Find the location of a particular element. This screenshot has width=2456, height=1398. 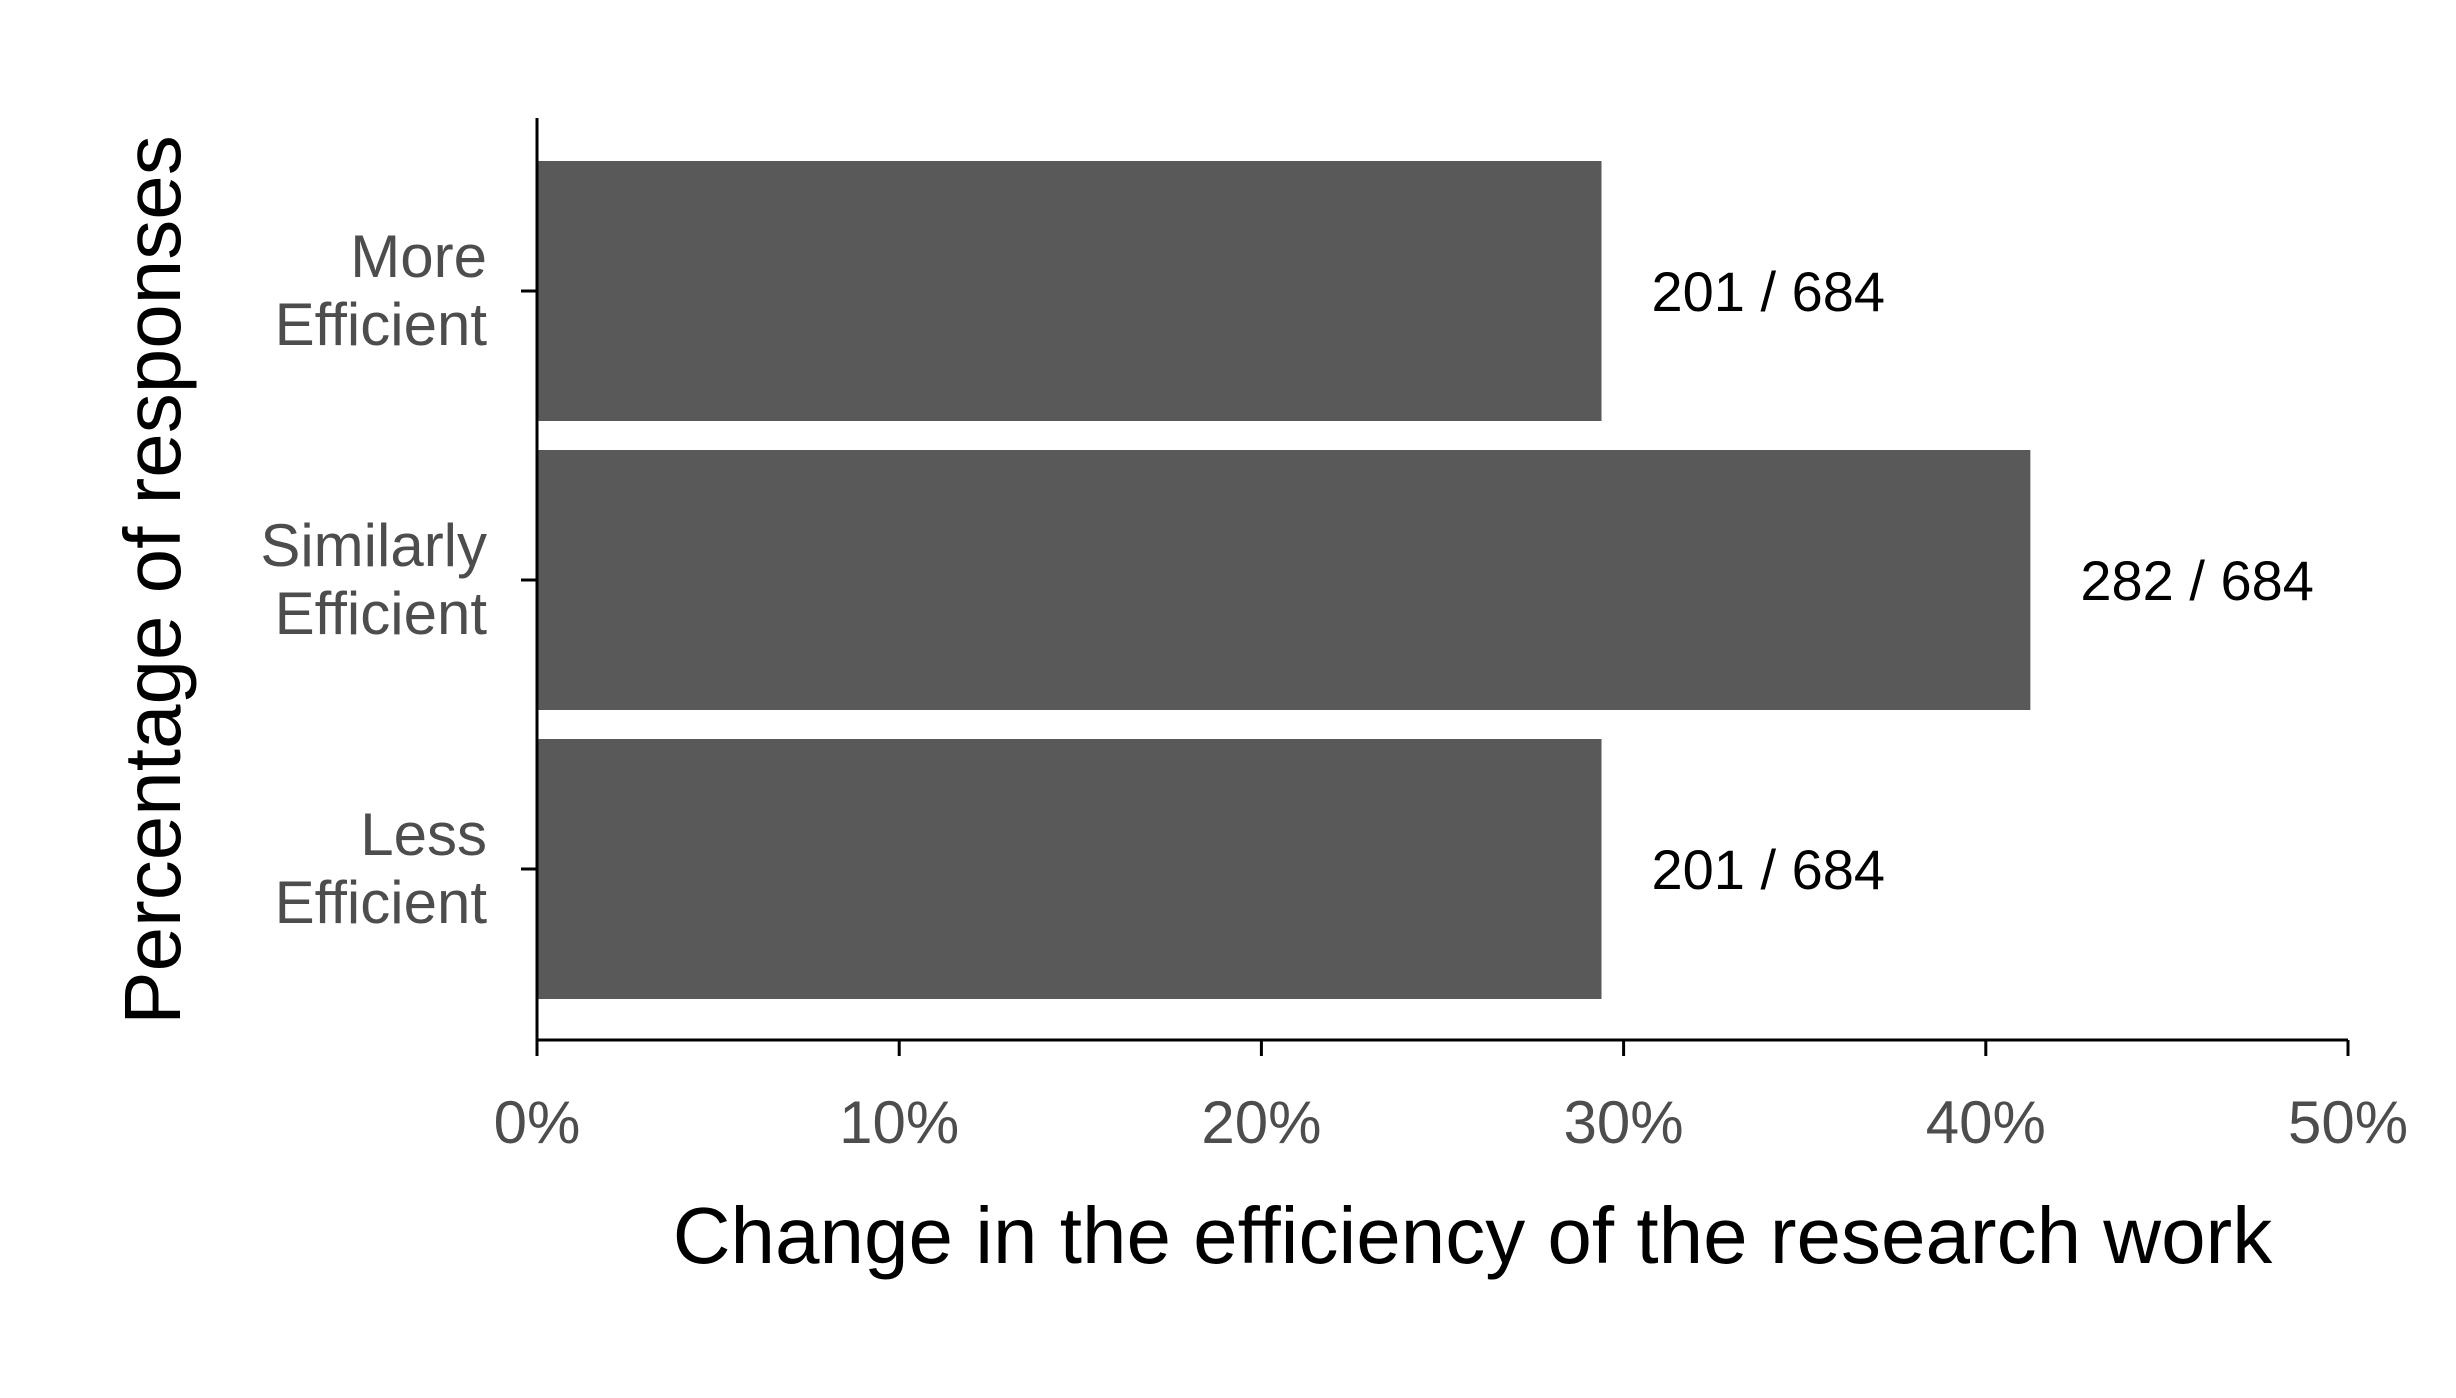

y-tick-label: More Efficient is located at coordinates (381, 290).